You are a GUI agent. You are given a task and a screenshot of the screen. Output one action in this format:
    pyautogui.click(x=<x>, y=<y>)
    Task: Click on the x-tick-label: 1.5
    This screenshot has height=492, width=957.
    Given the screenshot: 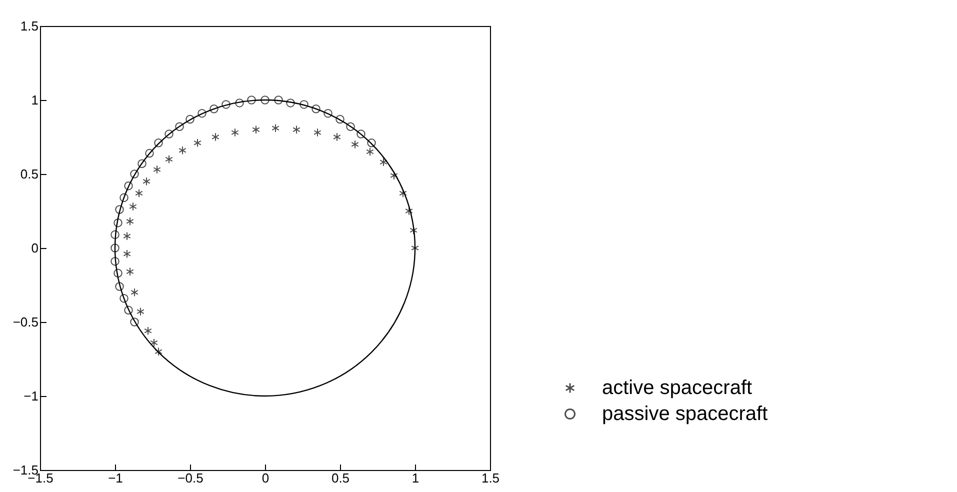 What is the action you would take?
    pyautogui.click(x=490, y=478)
    